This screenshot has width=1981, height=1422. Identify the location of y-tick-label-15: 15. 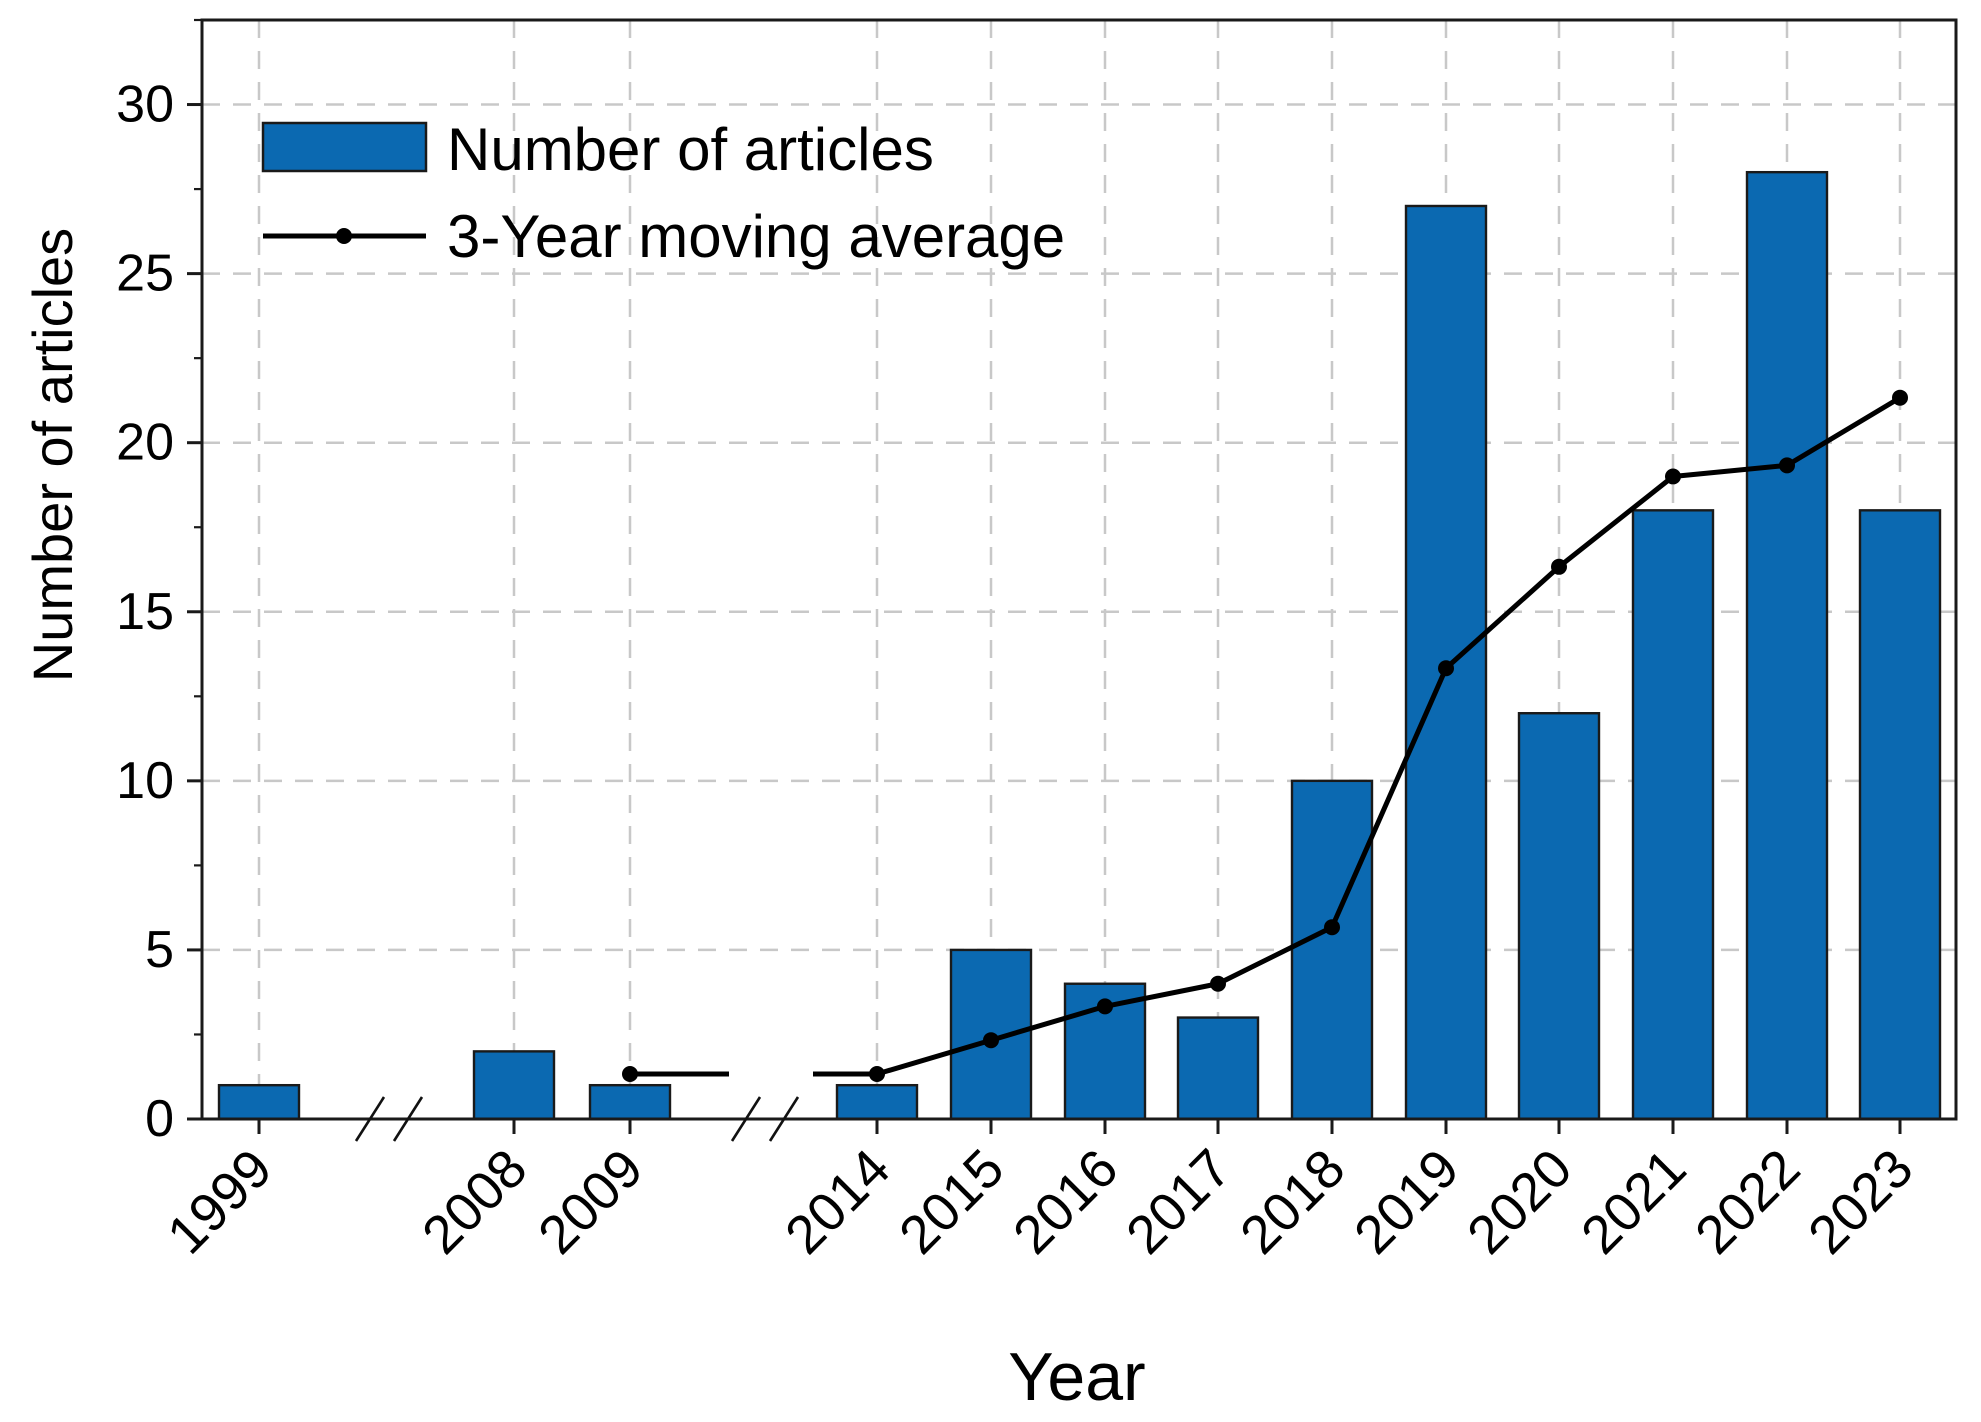
(145, 612).